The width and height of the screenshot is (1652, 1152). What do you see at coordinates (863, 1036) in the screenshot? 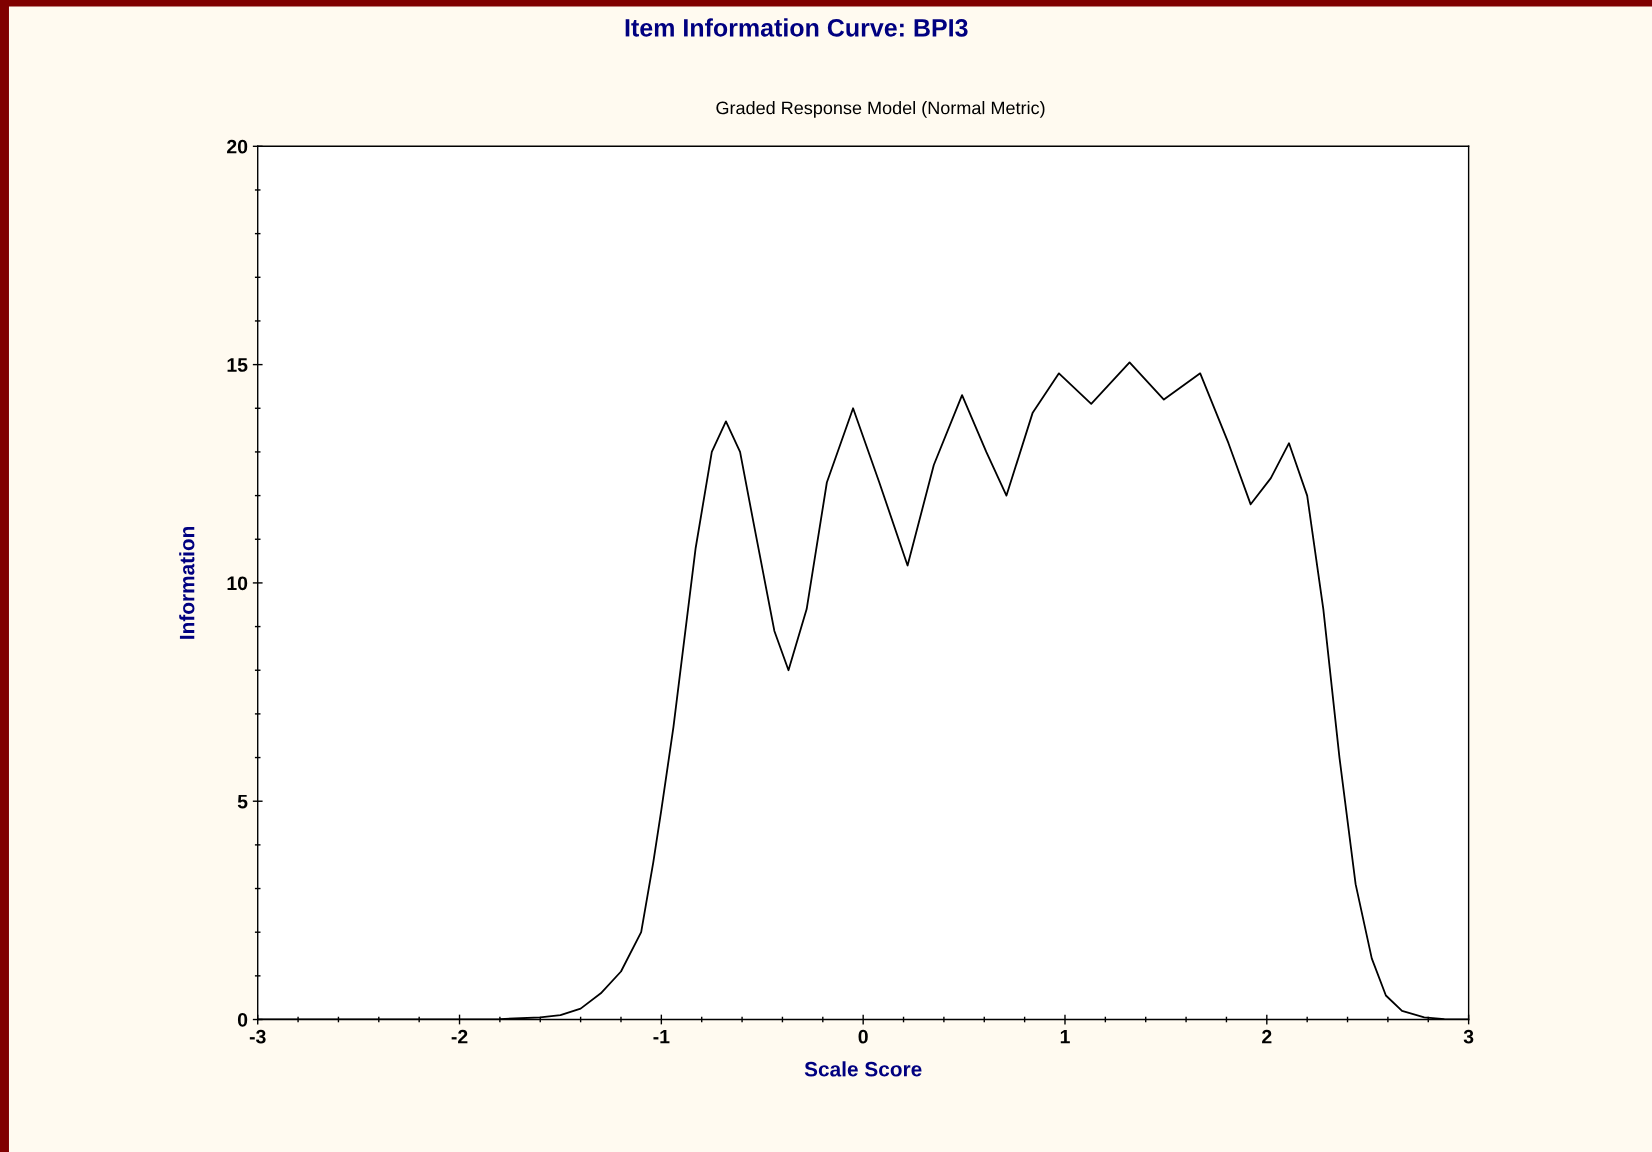
I see `x-tick-label: 0` at bounding box center [863, 1036].